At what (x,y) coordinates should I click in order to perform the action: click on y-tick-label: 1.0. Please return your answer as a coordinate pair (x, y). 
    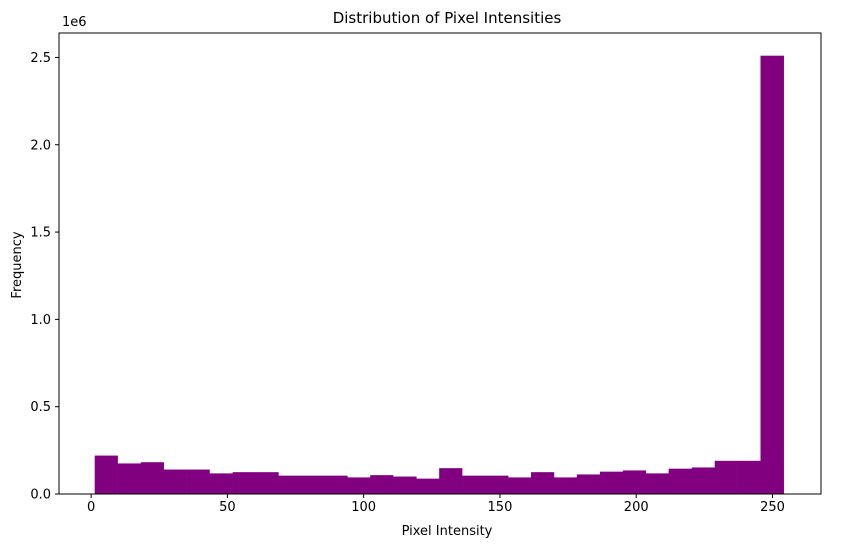
    Looking at the image, I should click on (40, 320).